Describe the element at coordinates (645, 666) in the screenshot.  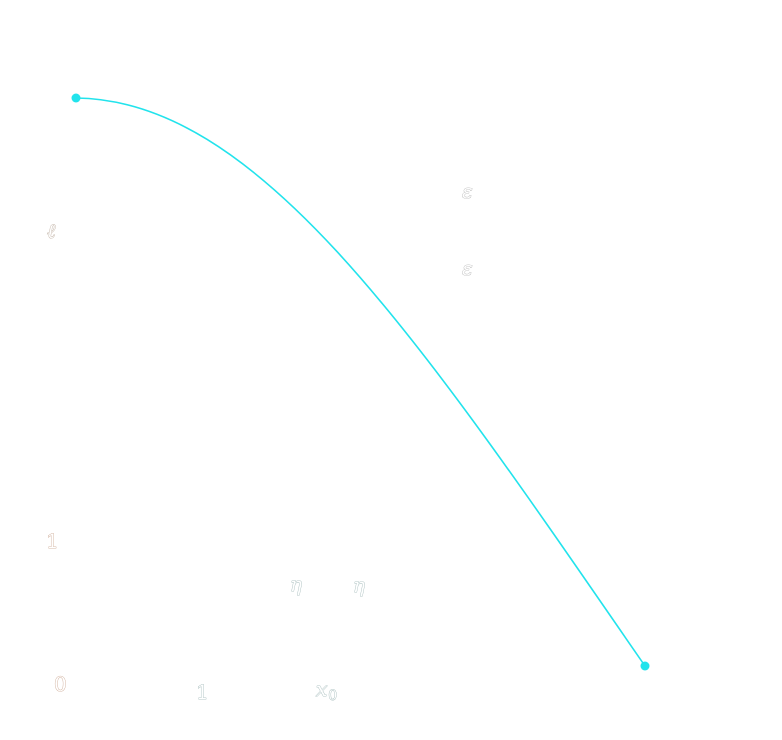
I see `curve-end-point` at that location.